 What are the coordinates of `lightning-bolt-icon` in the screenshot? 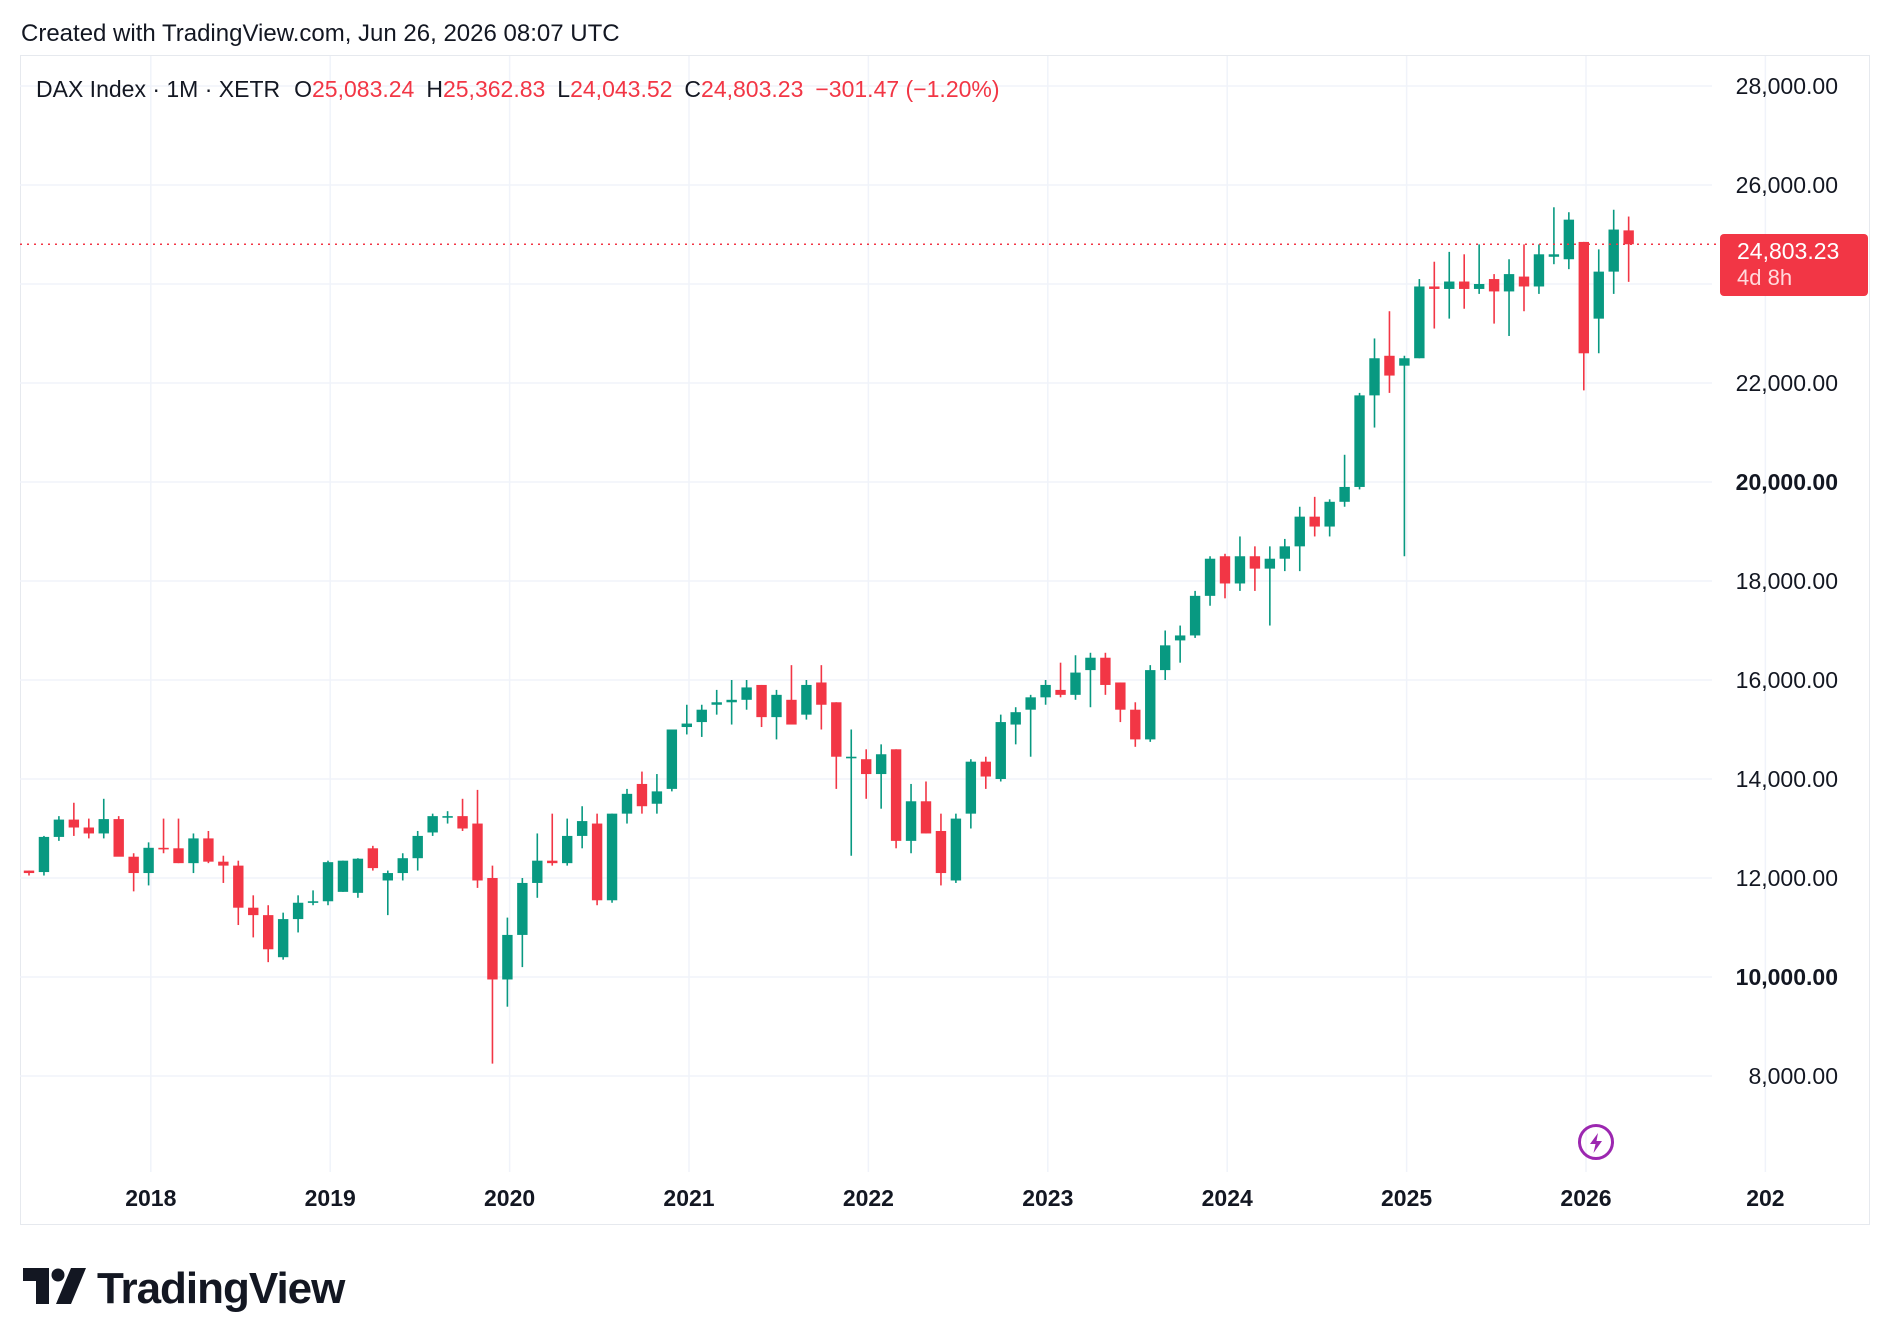 It's located at (1596, 1142).